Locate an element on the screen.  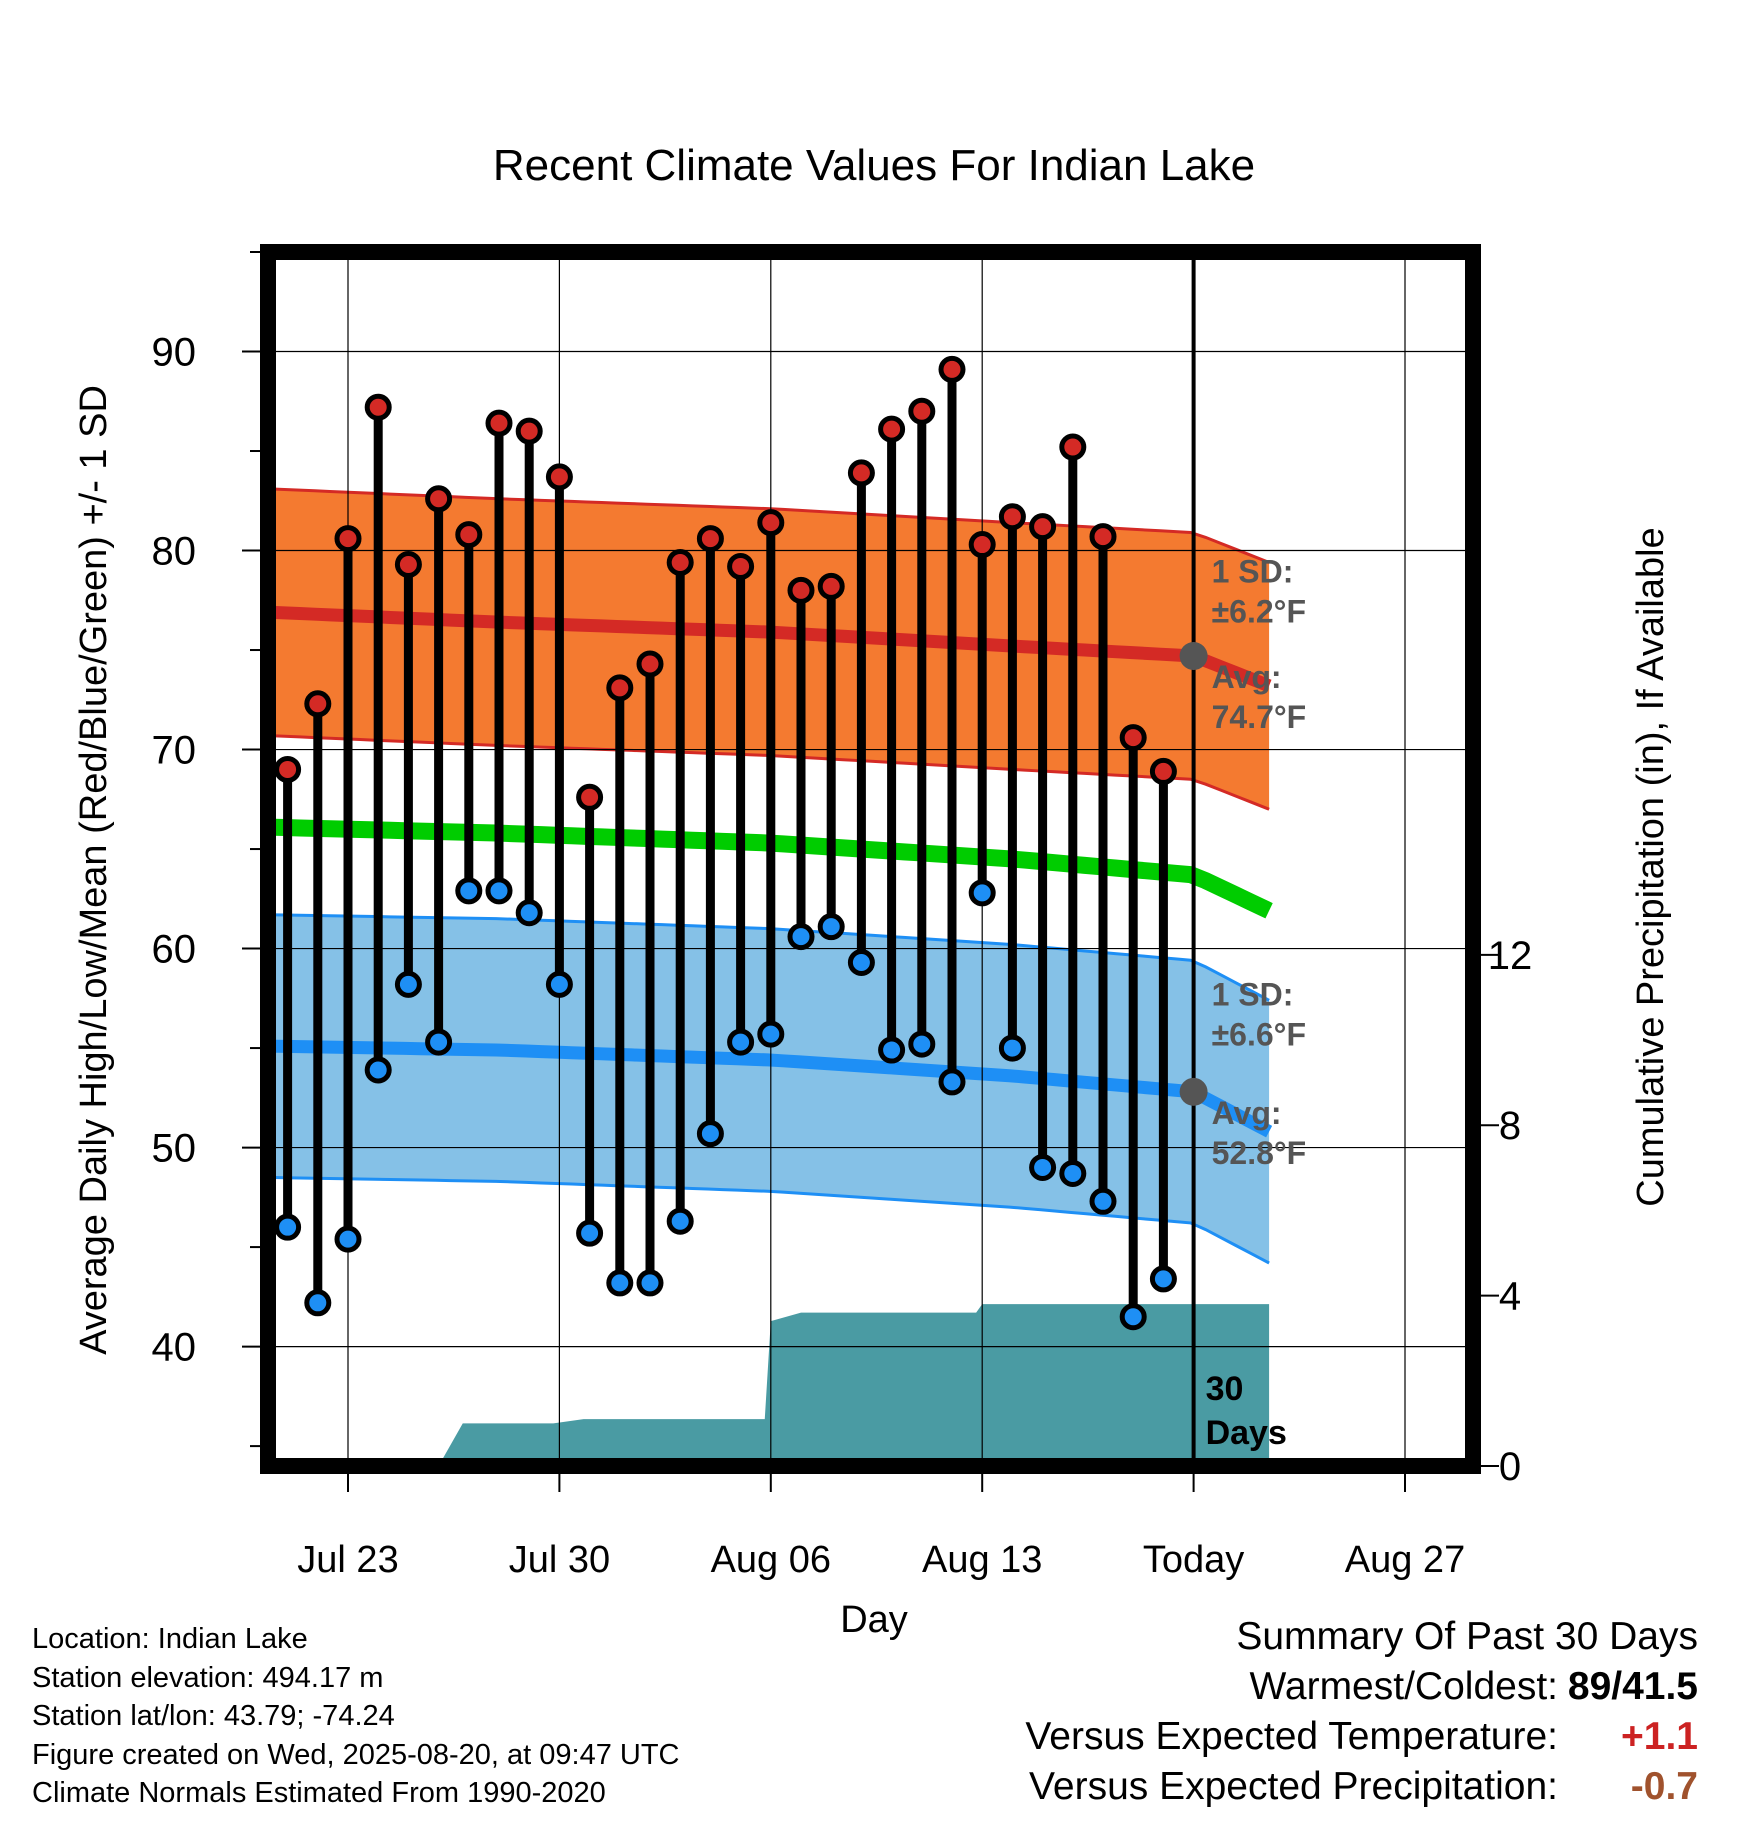
normal-low-band is located at coordinates (769, 1089).